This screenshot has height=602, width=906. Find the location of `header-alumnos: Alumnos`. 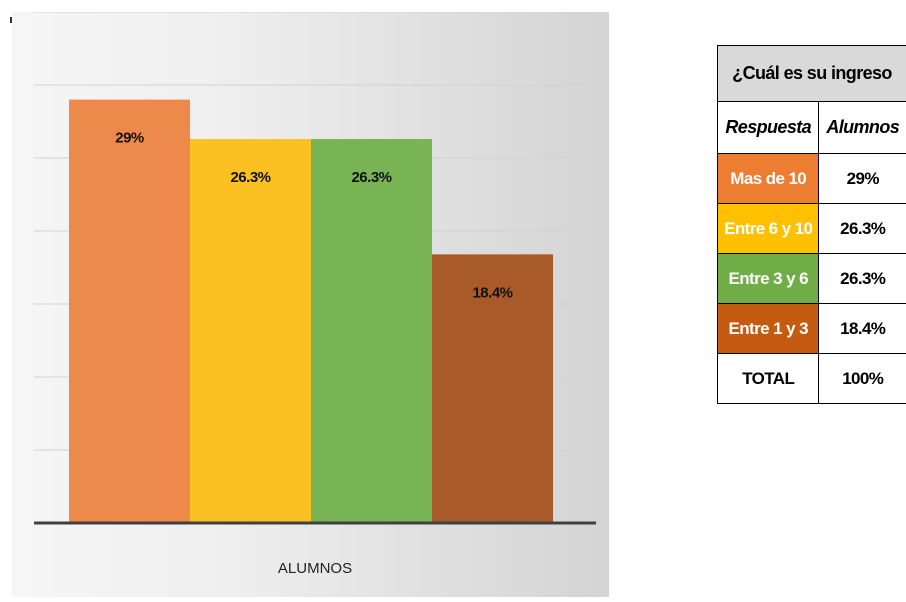

header-alumnos: Alumnos is located at coordinates (862, 127).